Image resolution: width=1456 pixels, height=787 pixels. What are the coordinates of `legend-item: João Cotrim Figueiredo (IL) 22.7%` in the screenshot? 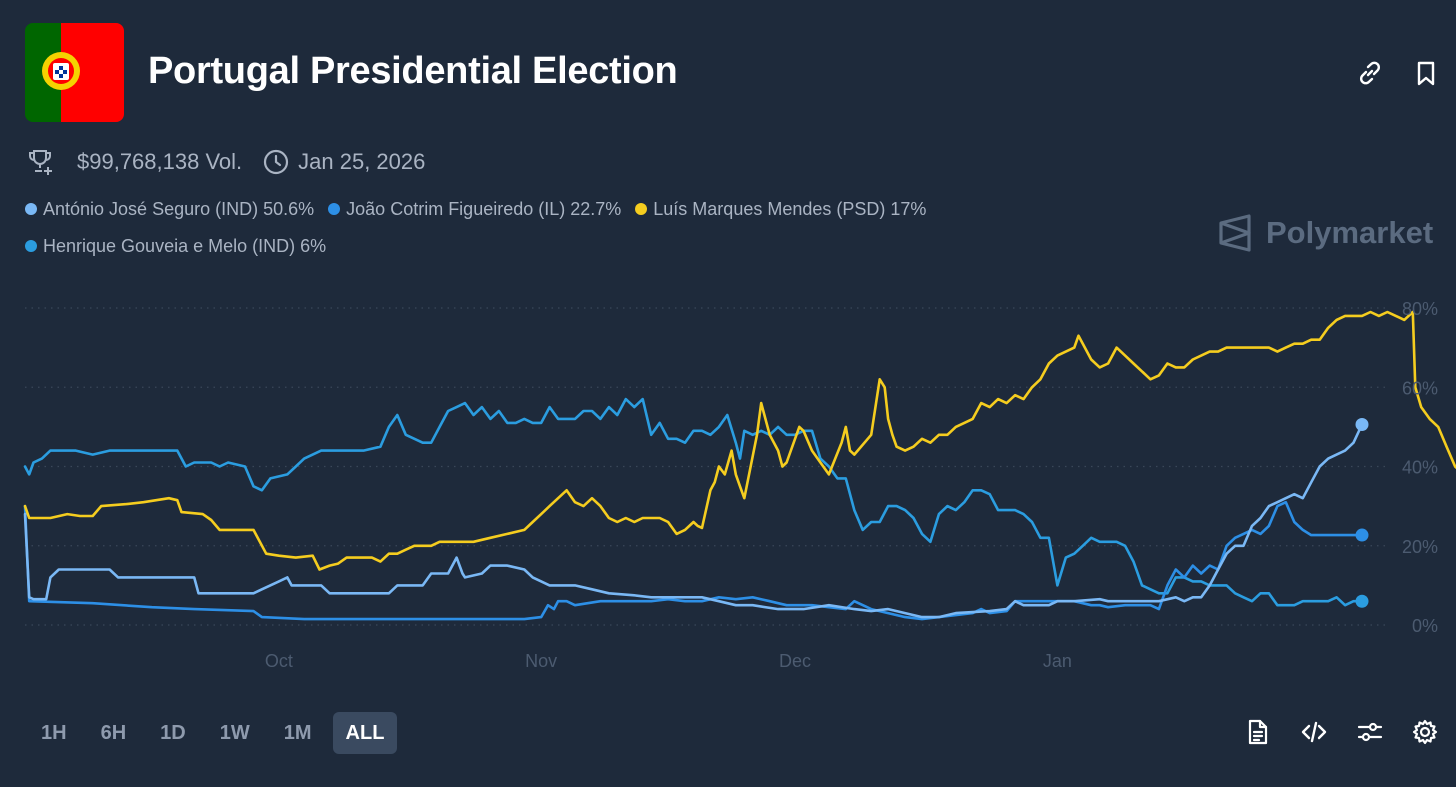 It's located at (474, 209).